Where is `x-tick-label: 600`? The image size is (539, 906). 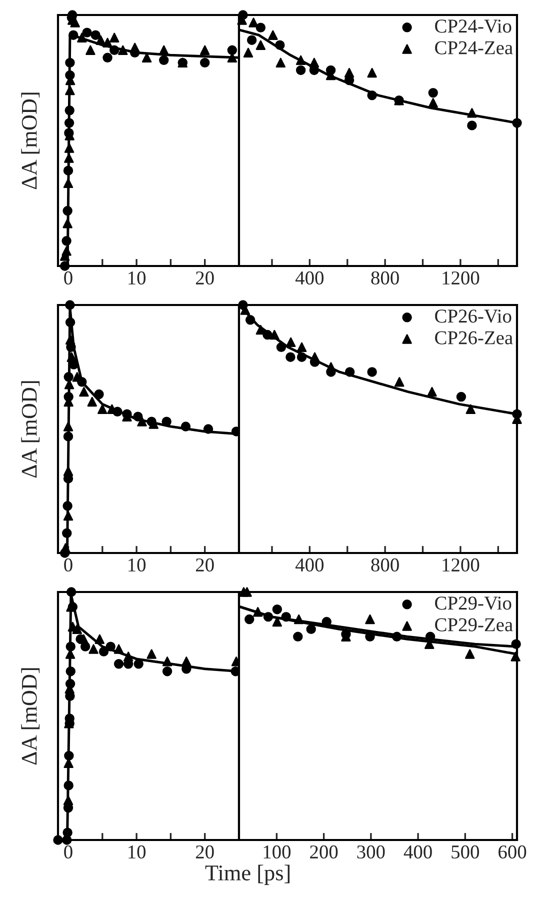 x-tick-label: 600 is located at coordinates (512, 852).